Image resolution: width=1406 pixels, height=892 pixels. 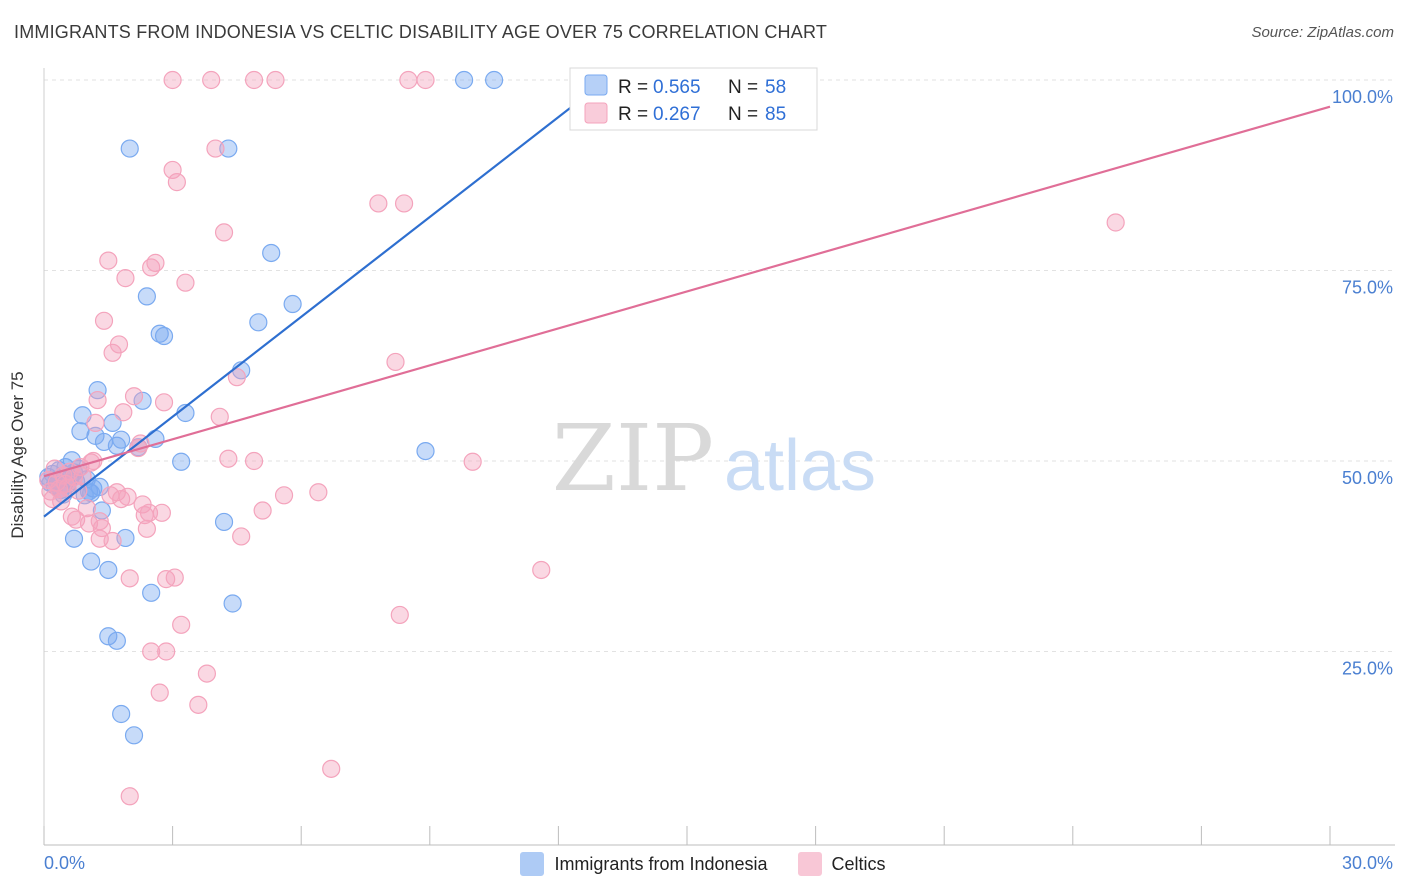 I want to click on watermark-zip: ZIP, so click(x=633, y=458).